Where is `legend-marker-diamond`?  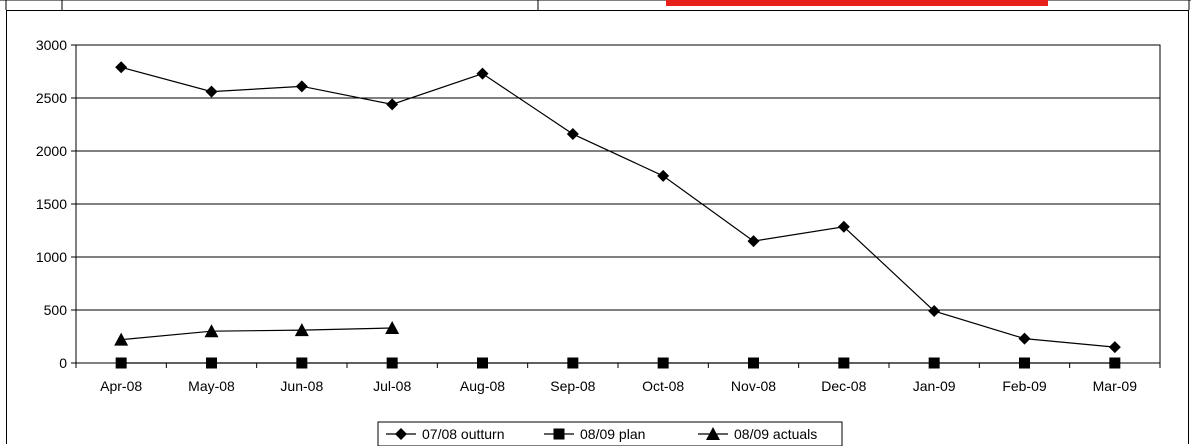 legend-marker-diamond is located at coordinates (401, 434).